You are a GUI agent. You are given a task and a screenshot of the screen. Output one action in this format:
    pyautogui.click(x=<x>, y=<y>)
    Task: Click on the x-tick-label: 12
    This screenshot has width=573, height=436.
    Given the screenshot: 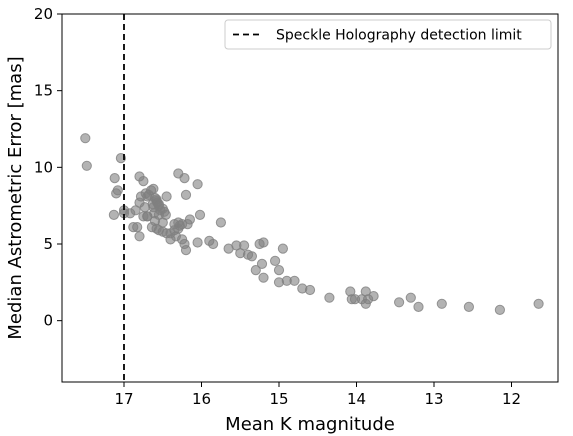 What is the action you would take?
    pyautogui.click(x=511, y=399)
    